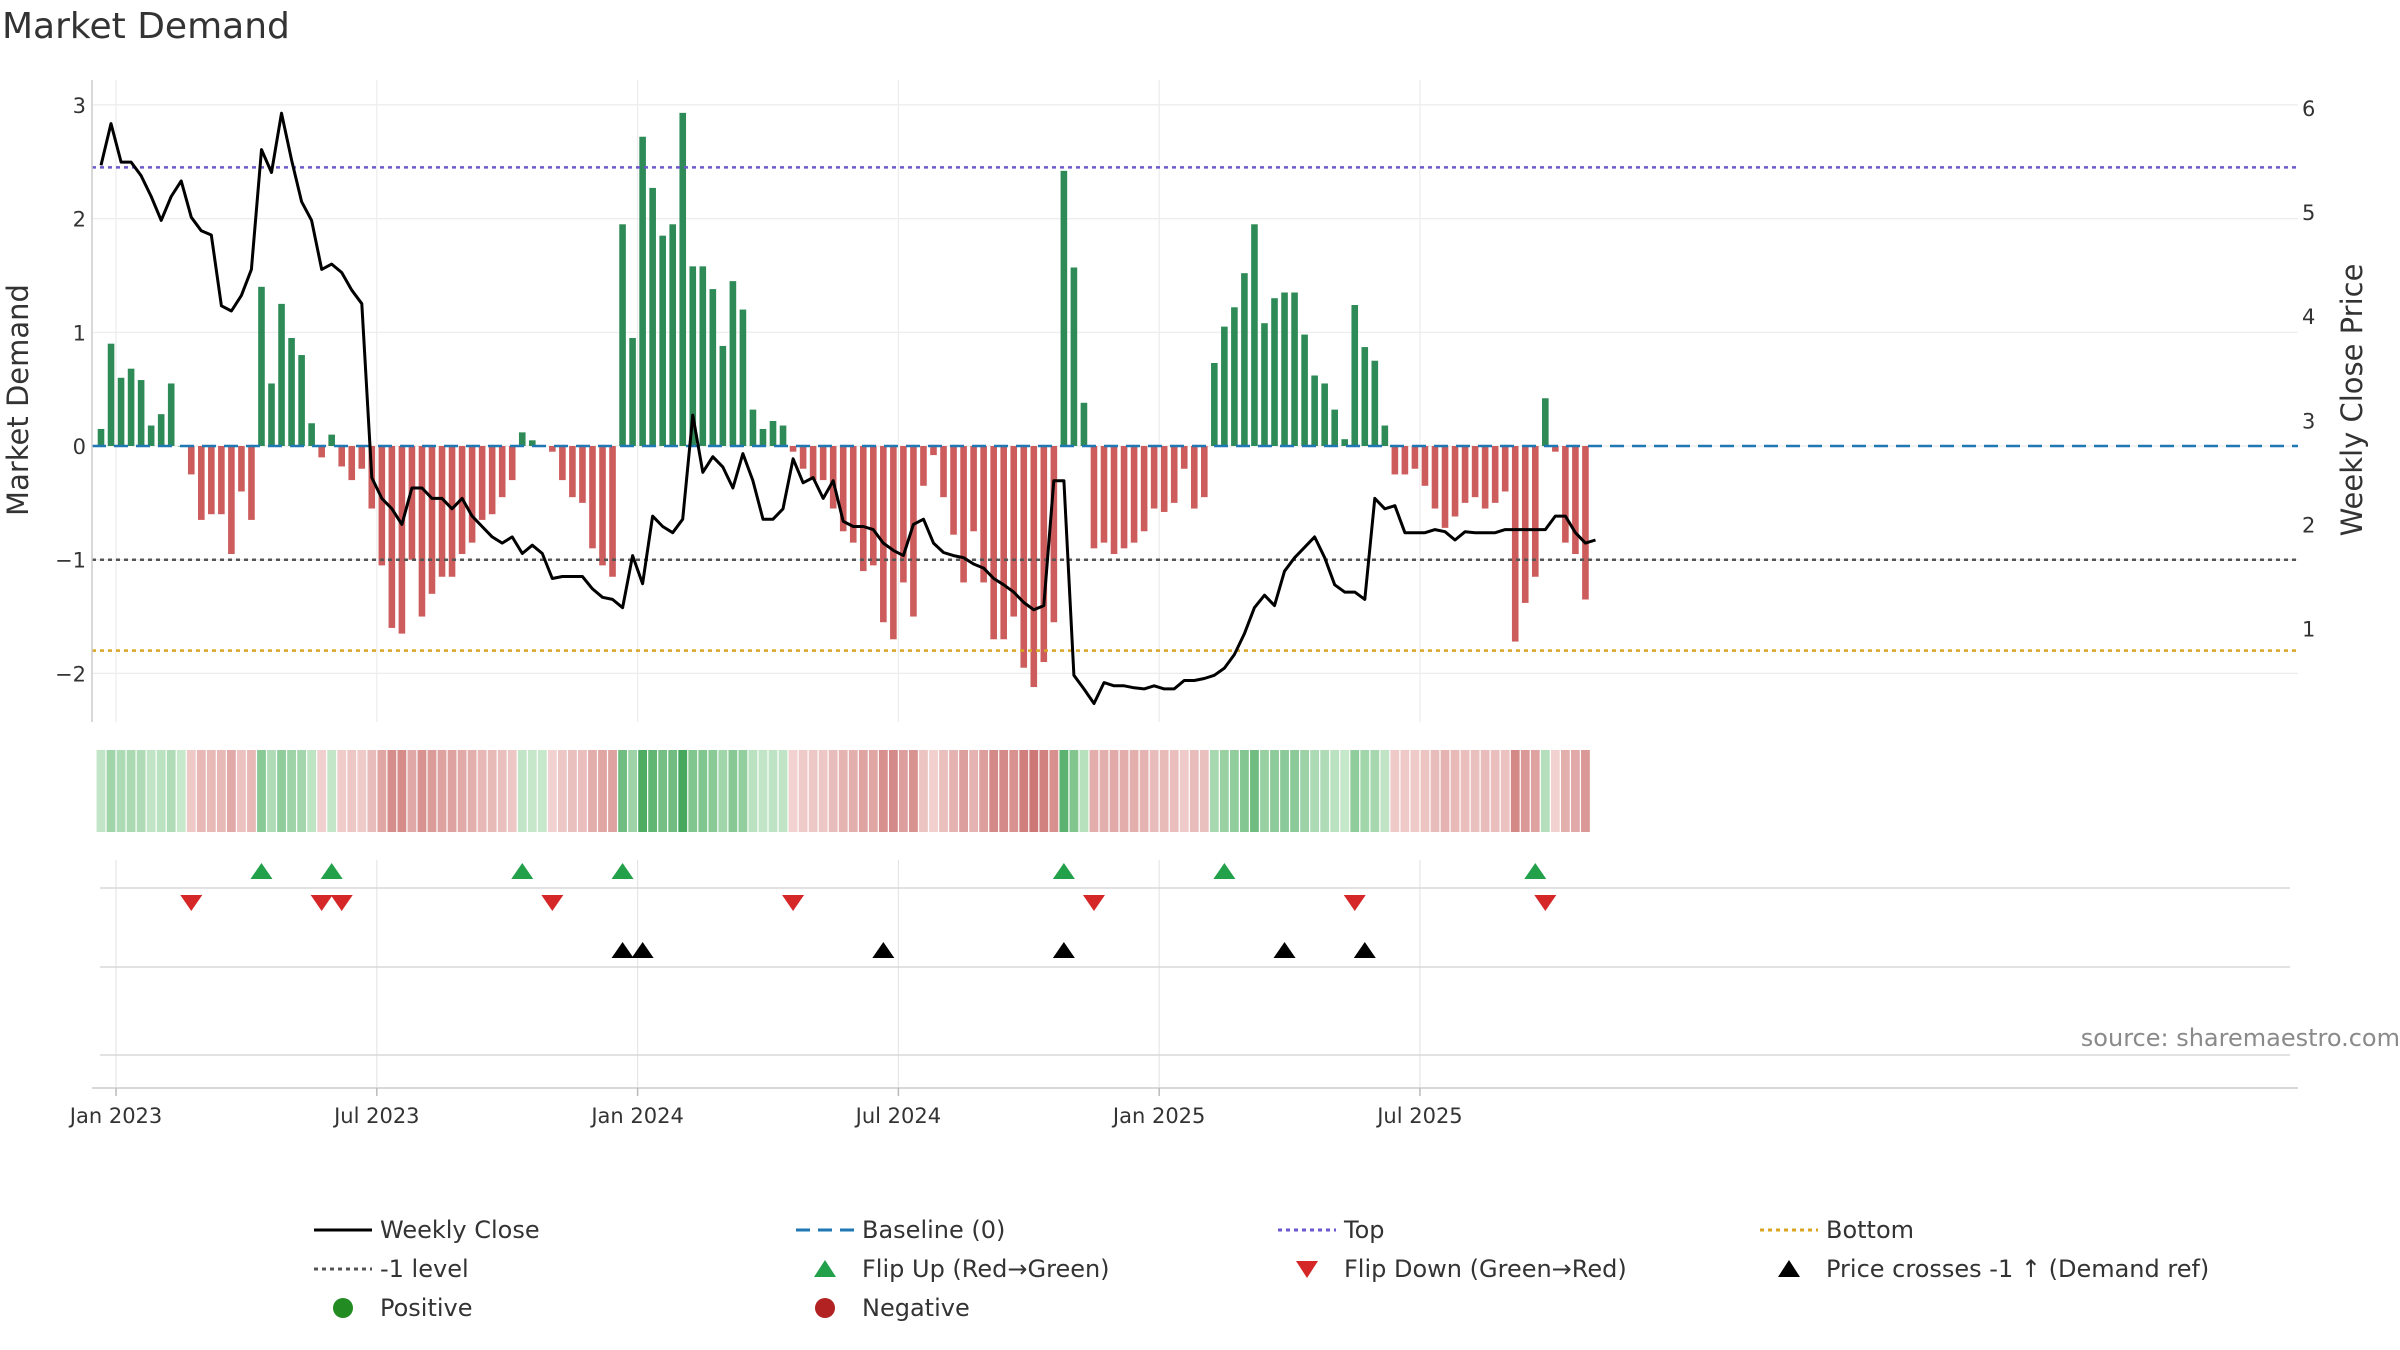  Describe the element at coordinates (70, 674) in the screenshot. I see `y-tick-label: −2` at that location.